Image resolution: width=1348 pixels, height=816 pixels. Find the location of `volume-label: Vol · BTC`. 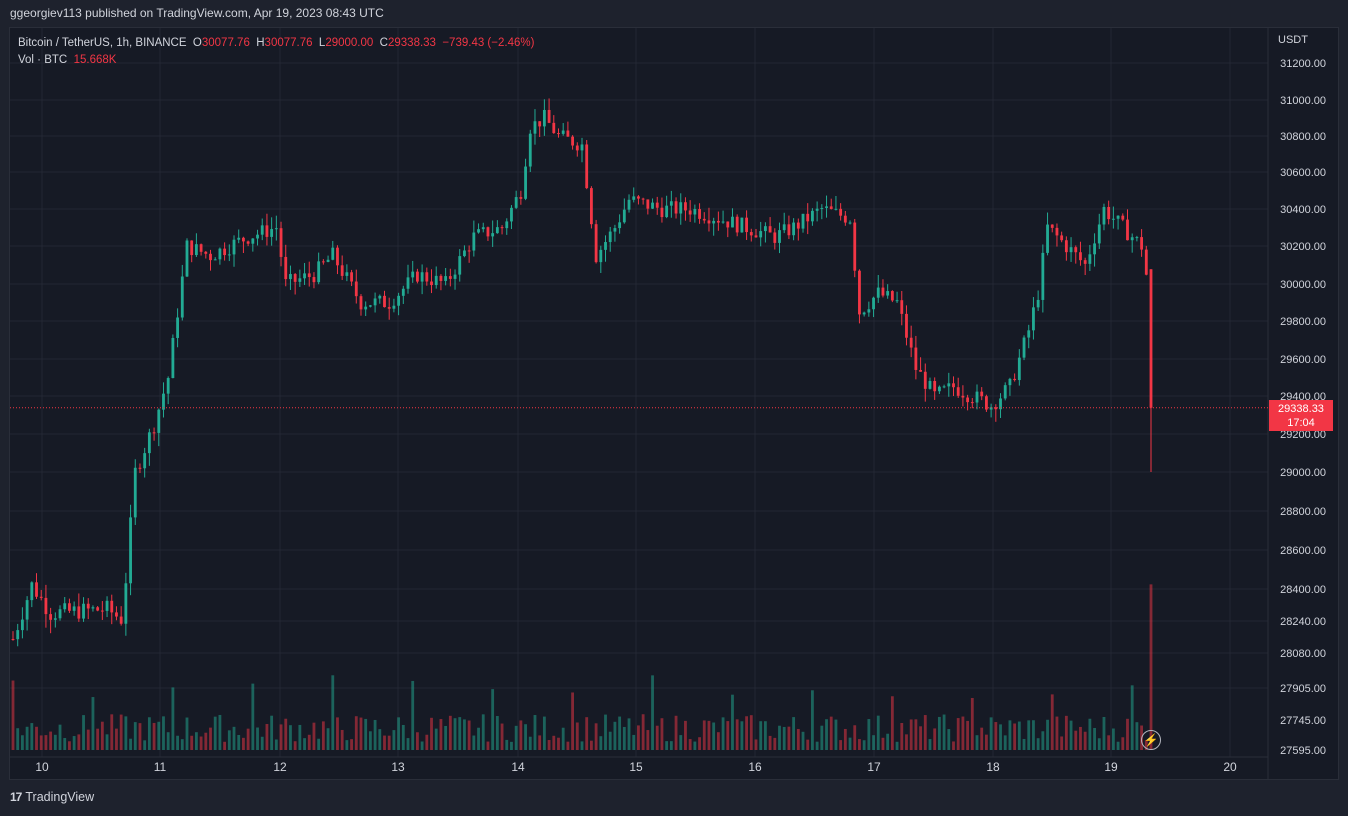

volume-label: Vol · BTC is located at coordinates (43, 60).